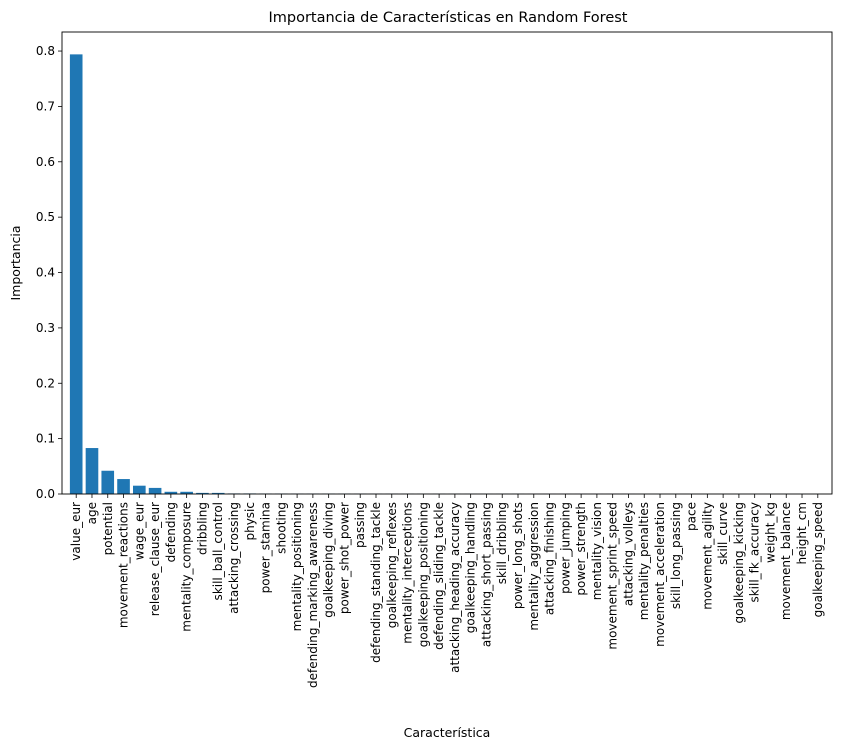 Image resolution: width=846 pixels, height=749 pixels. Describe the element at coordinates (770, 532) in the screenshot. I see `x-tick-label: weight_kg` at that location.